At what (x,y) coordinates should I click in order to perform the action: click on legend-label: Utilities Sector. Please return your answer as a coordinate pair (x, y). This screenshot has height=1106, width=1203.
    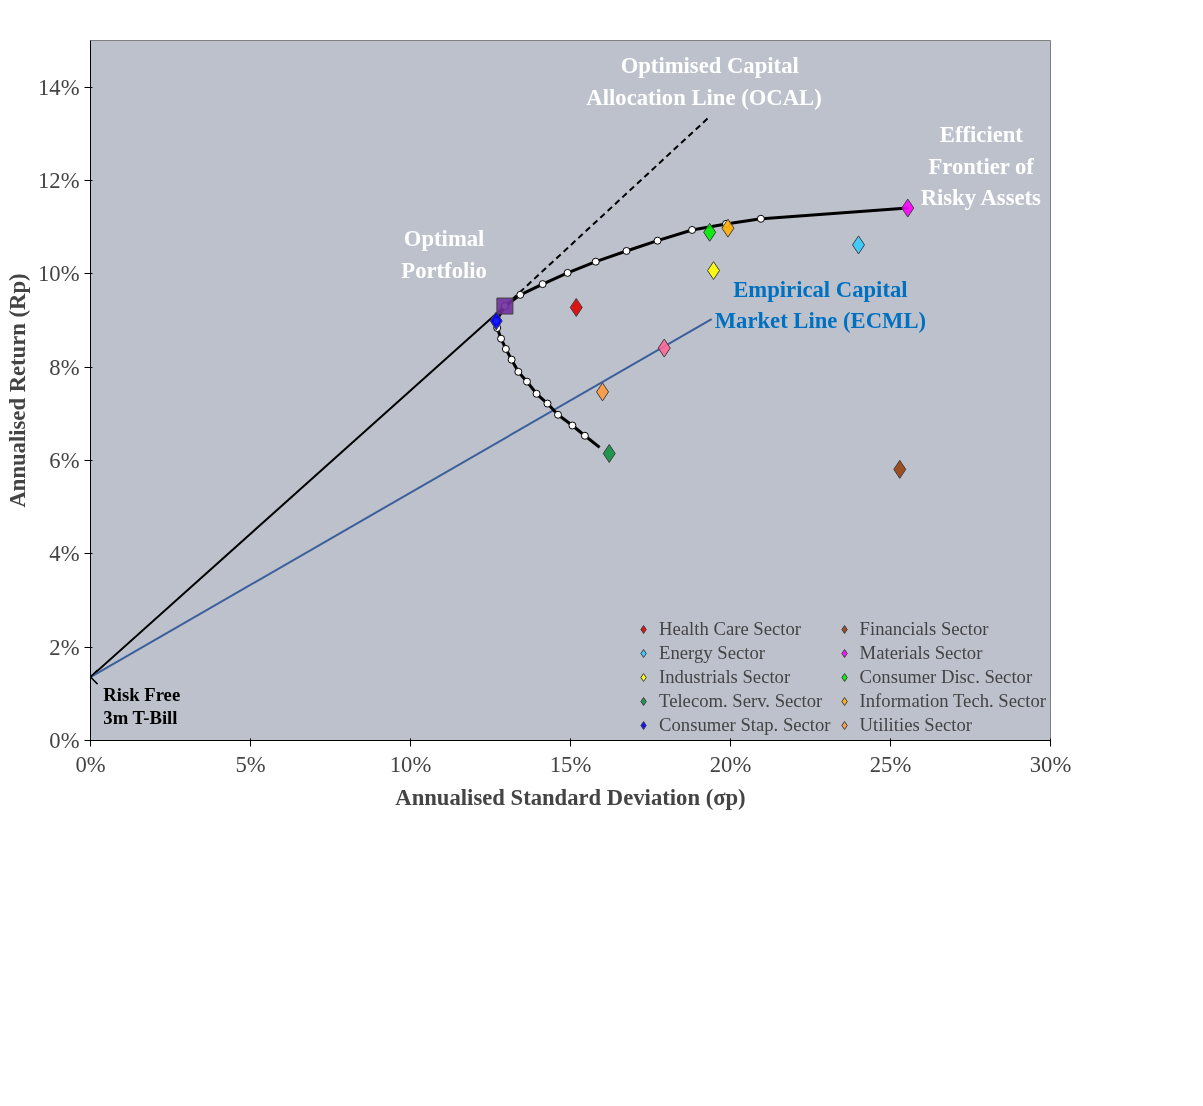
    Looking at the image, I should click on (916, 725).